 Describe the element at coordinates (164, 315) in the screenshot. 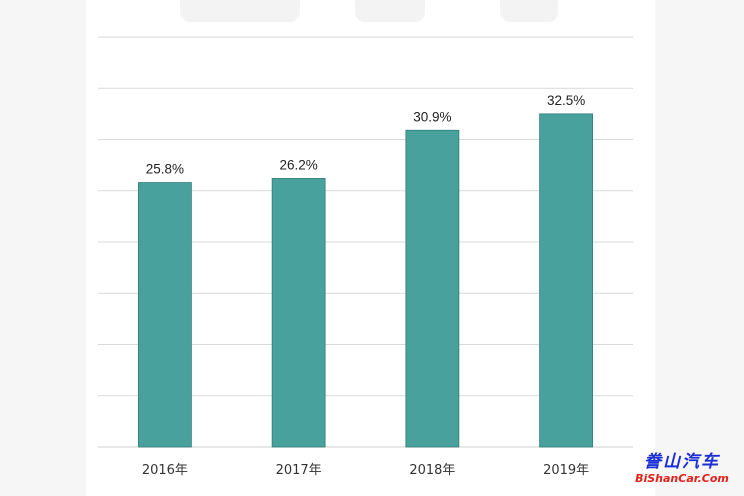

I see `bar-2016年` at that location.